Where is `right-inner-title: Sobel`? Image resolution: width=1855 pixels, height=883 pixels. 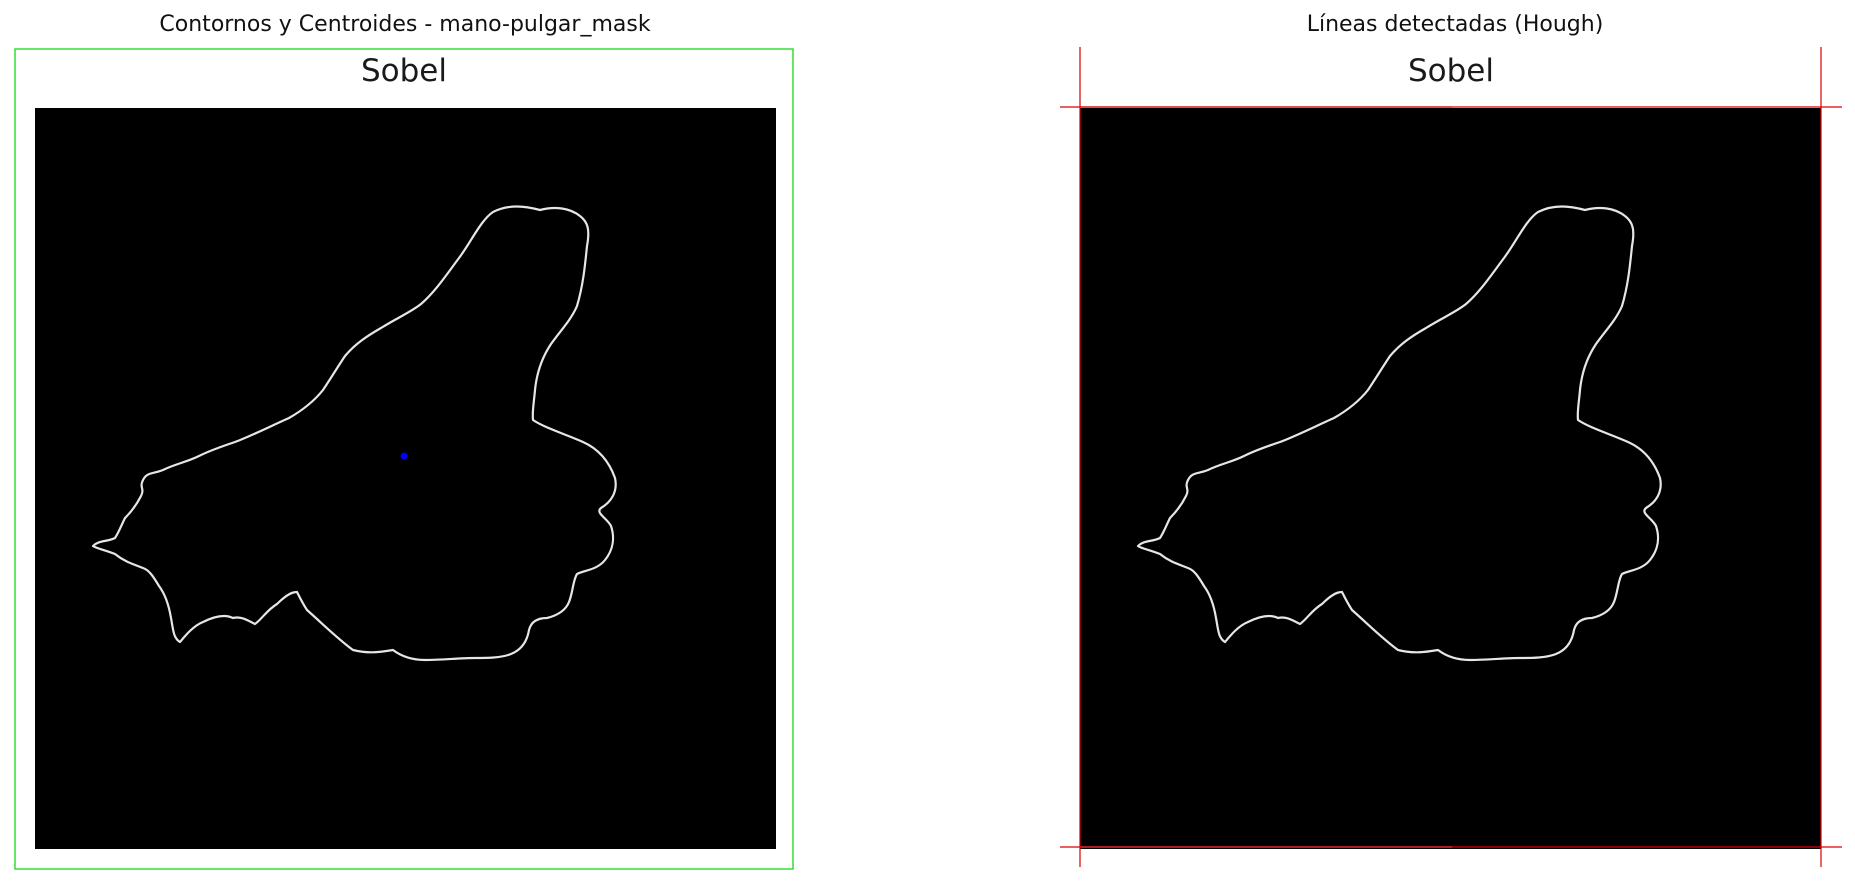
right-inner-title: Sobel is located at coordinates (1451, 71).